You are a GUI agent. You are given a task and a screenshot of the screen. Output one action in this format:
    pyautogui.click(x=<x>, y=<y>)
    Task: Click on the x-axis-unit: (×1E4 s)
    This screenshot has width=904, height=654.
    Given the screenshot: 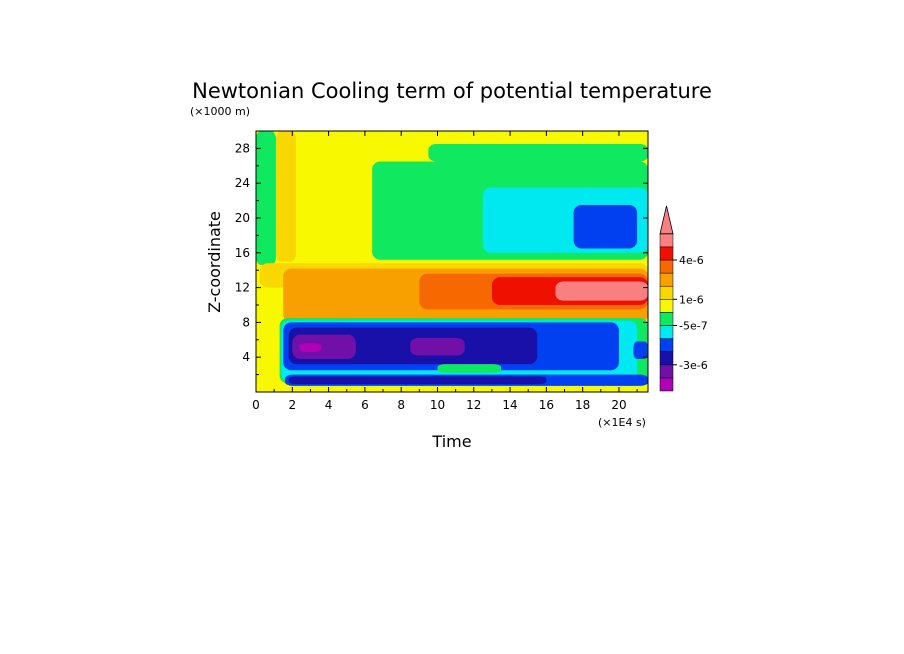 What is the action you would take?
    pyautogui.click(x=622, y=422)
    